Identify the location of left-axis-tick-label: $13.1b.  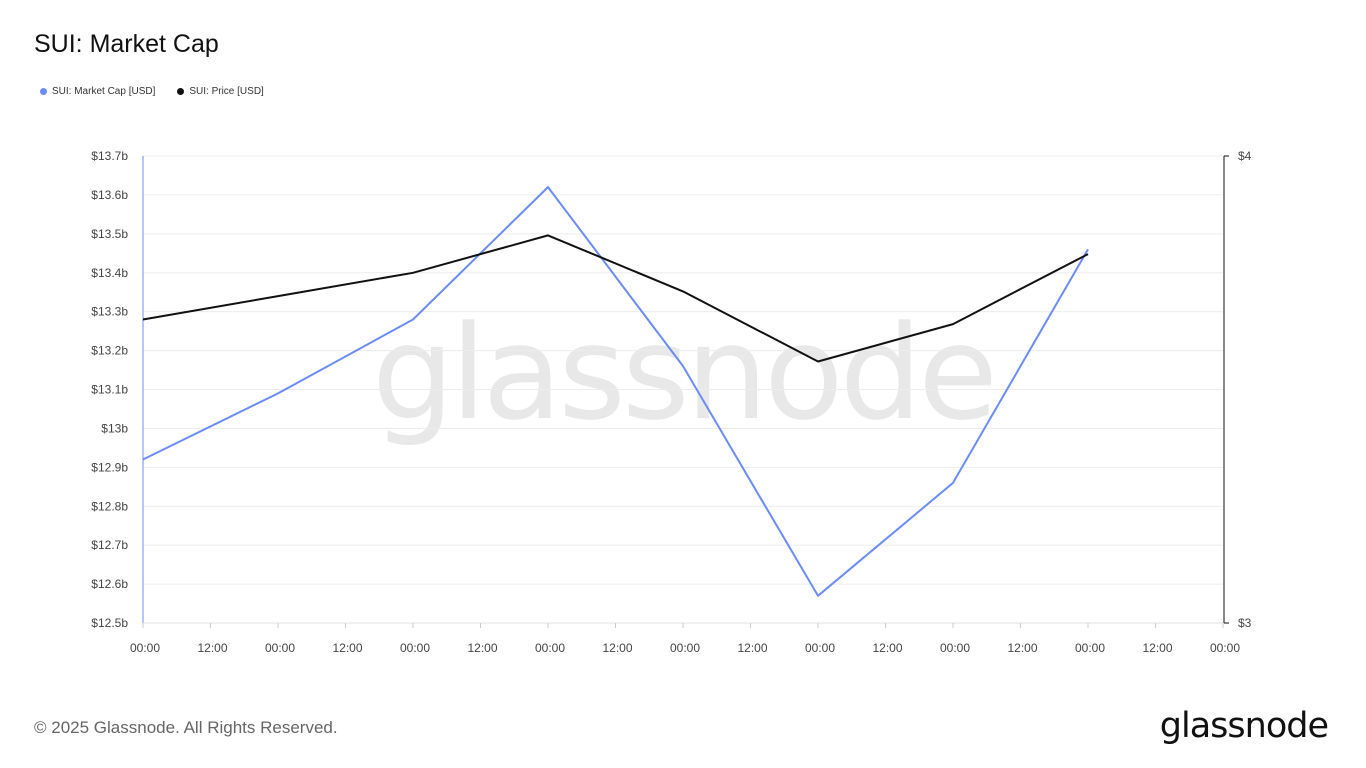
(109, 390).